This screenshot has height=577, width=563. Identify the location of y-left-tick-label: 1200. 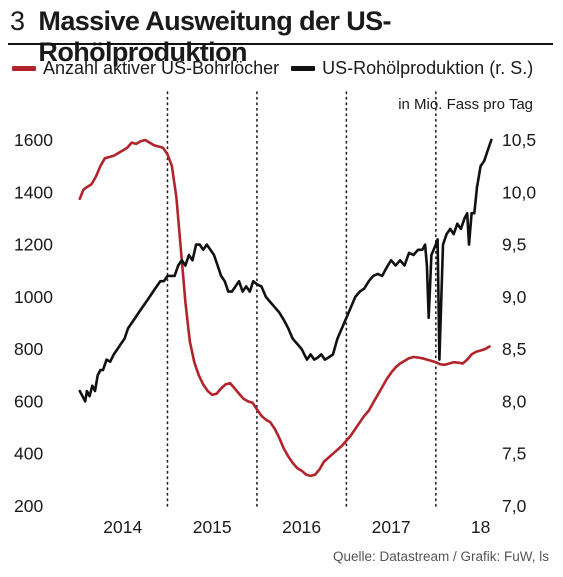
(33, 245).